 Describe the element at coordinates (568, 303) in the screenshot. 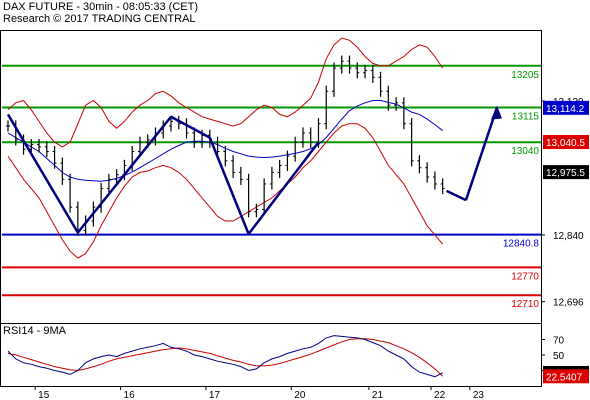

I see `y-tick-label: 12,696` at that location.